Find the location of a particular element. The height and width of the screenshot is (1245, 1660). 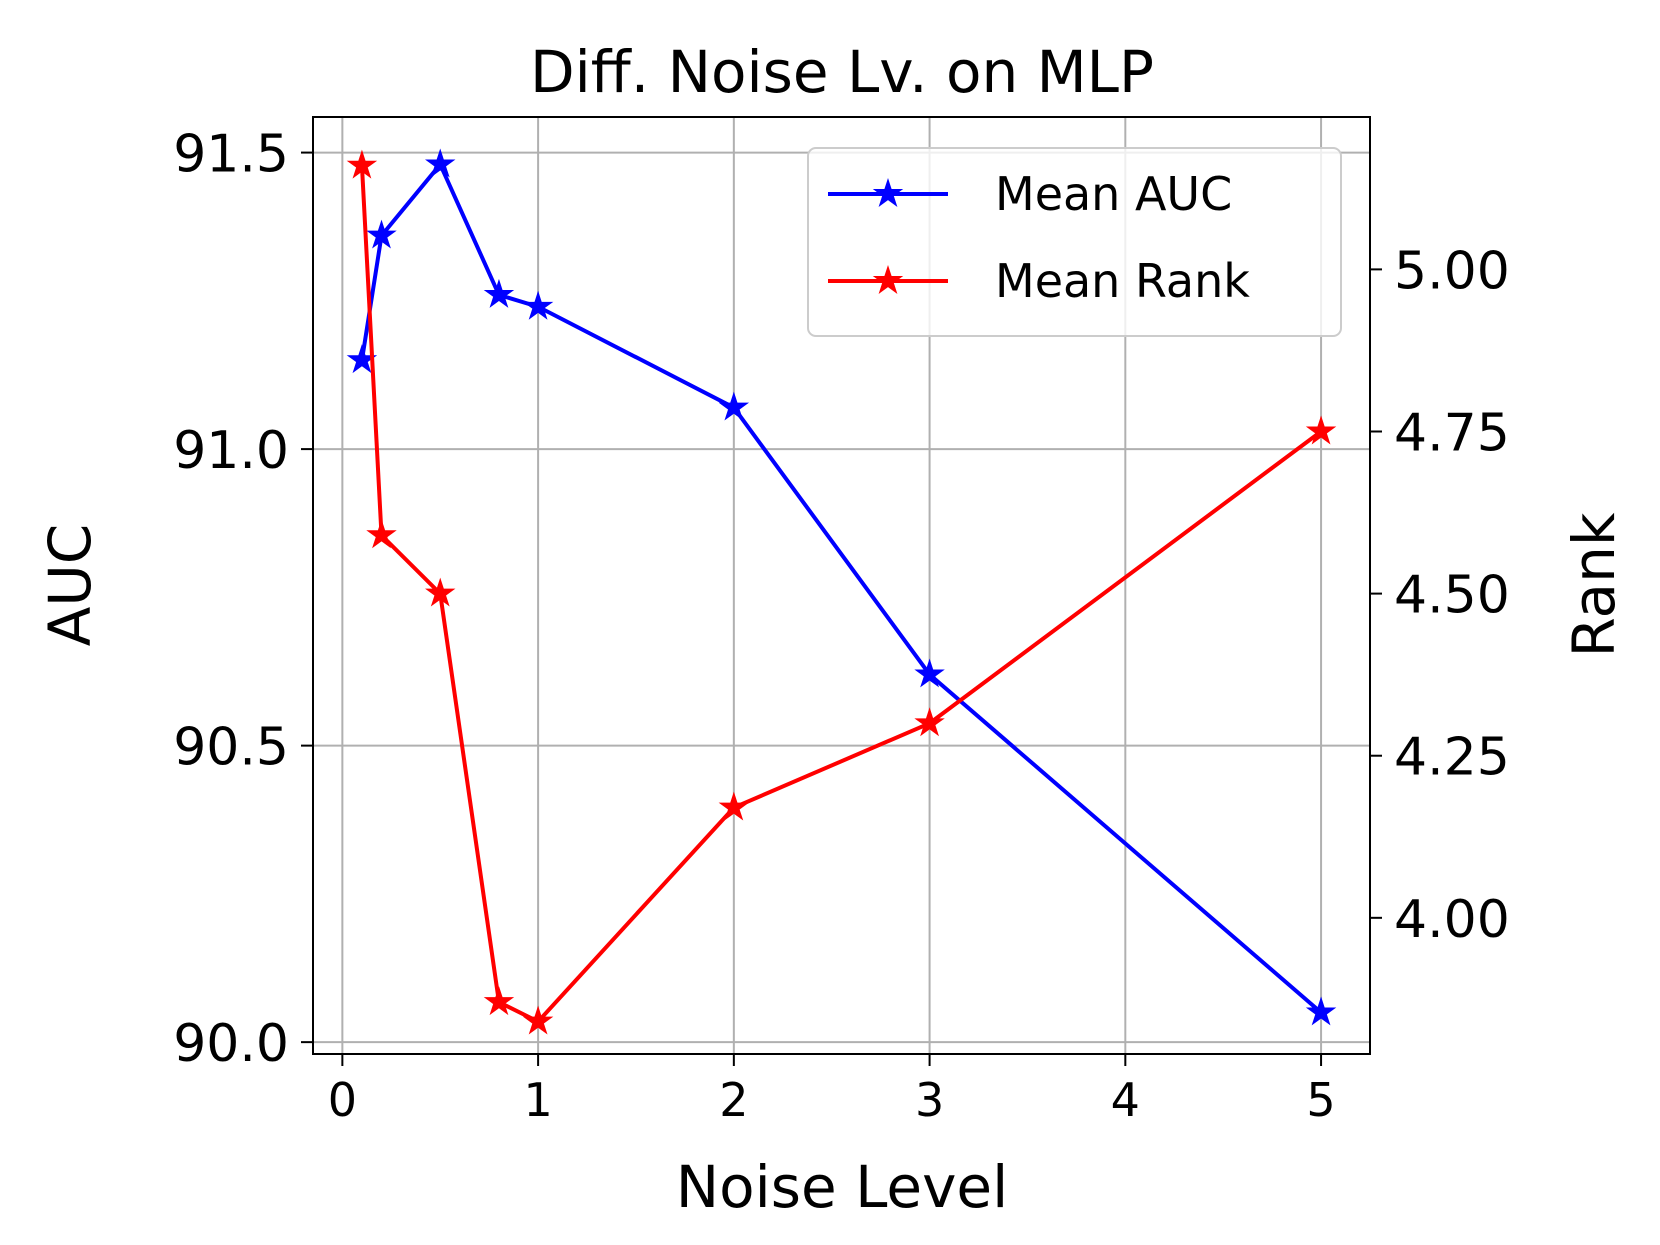

right-y-axis-label: Rank is located at coordinates (1594, 584).